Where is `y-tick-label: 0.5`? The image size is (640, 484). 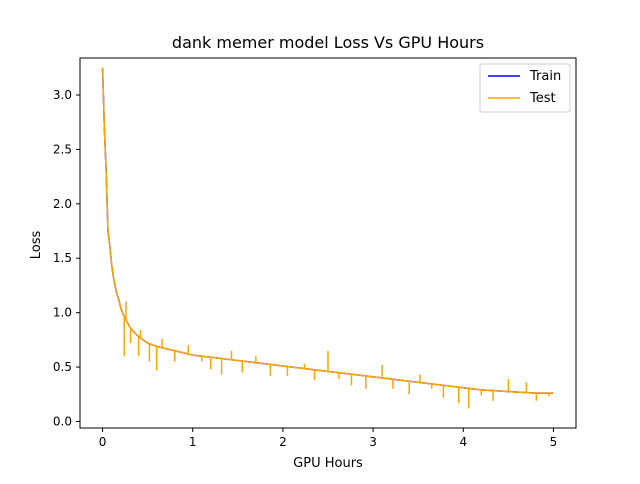 y-tick-label: 0.5 is located at coordinates (62, 367).